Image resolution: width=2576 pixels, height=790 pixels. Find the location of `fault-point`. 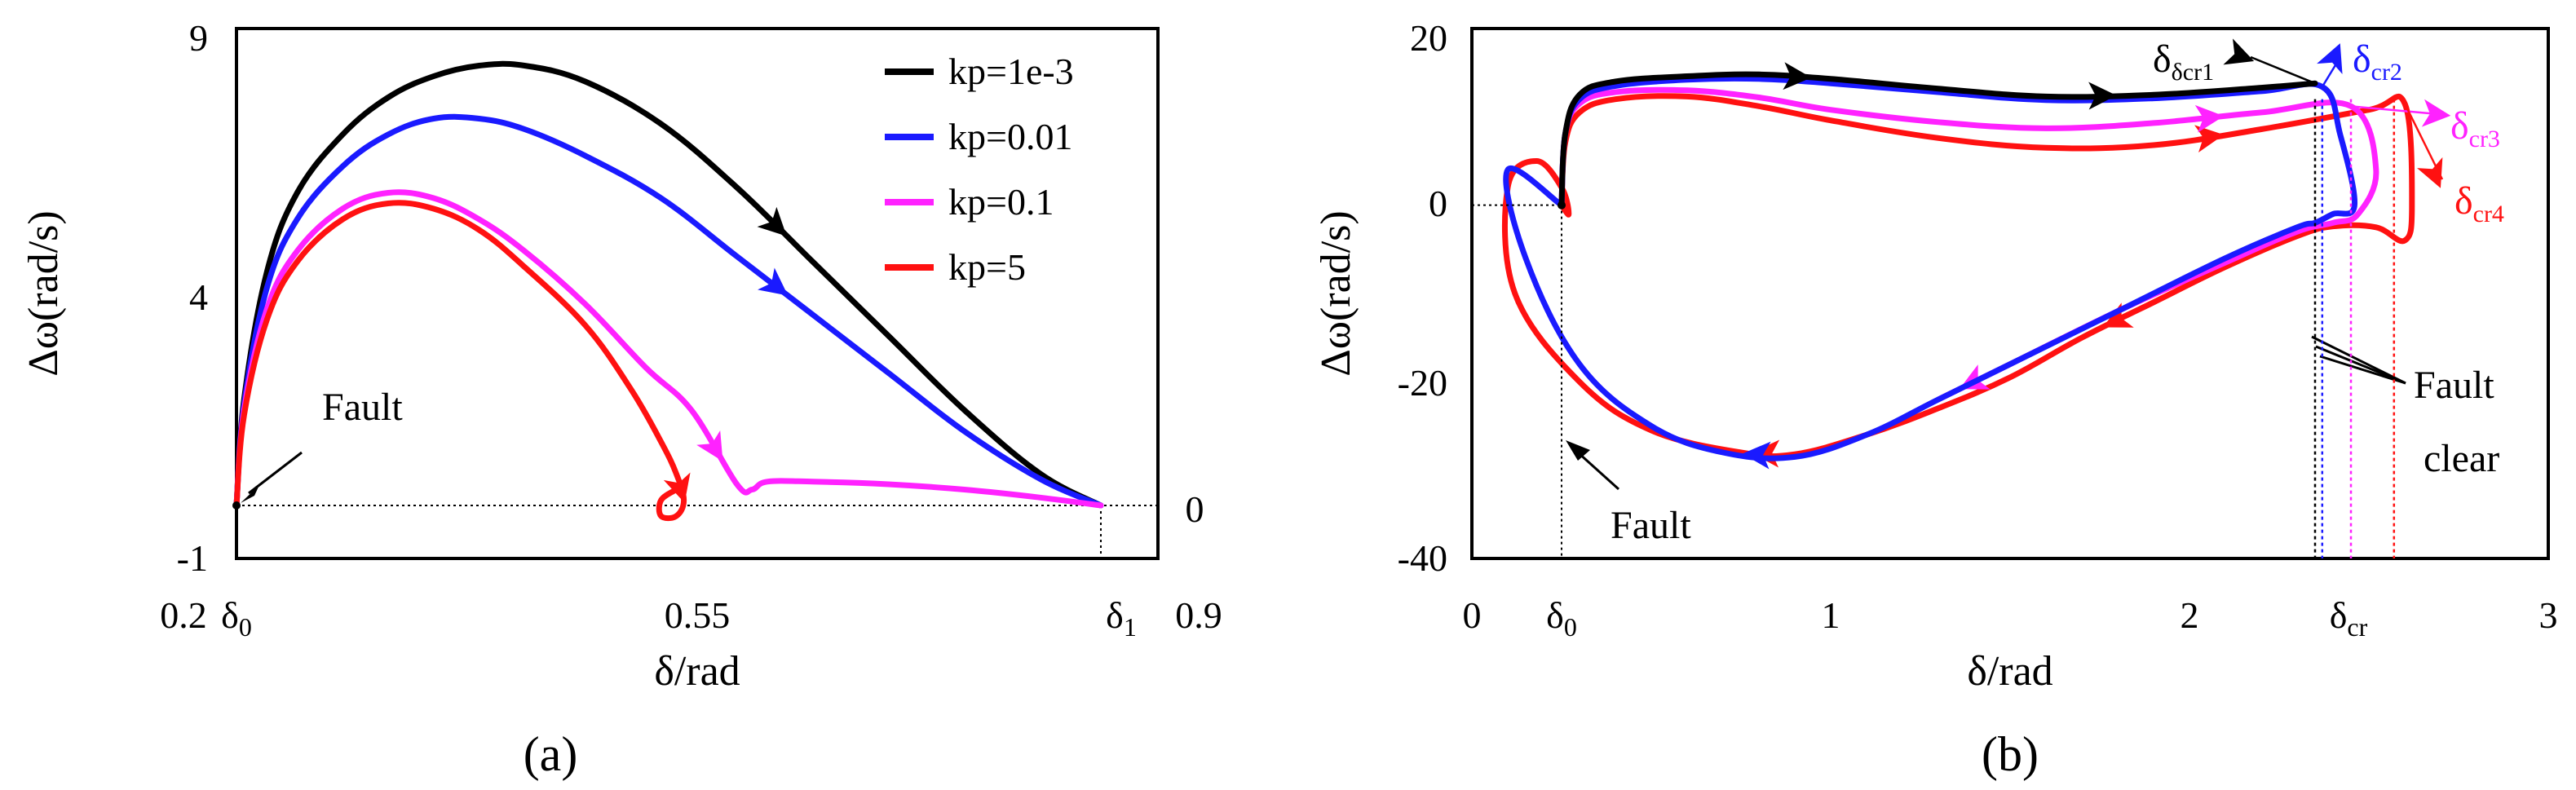

fault-point is located at coordinates (237, 506).